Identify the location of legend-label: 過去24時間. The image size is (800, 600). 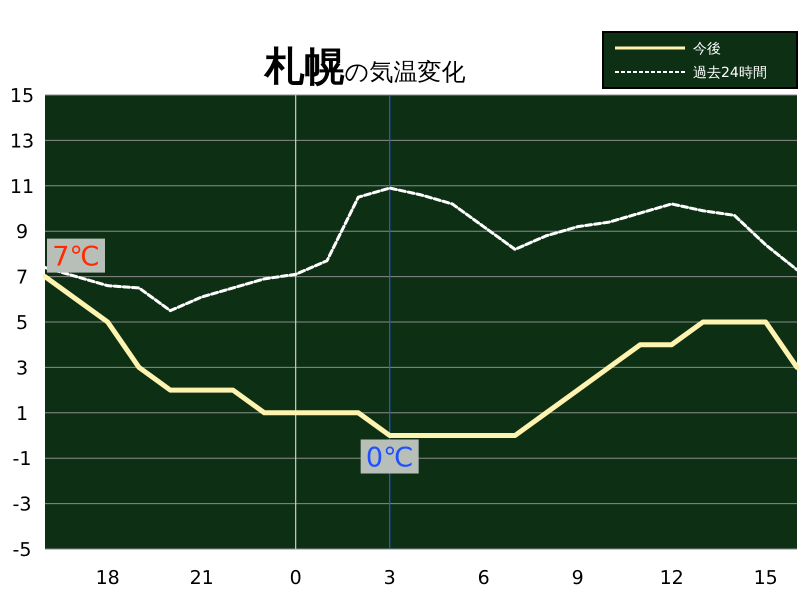
(730, 73).